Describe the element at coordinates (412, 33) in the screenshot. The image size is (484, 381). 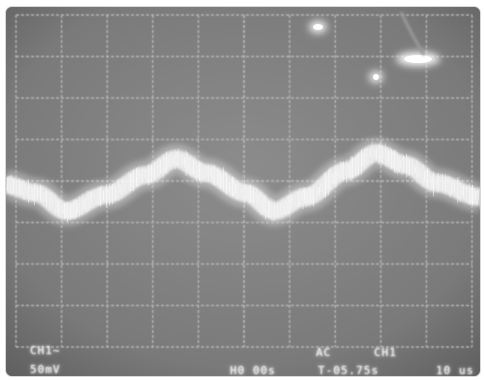
I see `glare-streak` at that location.